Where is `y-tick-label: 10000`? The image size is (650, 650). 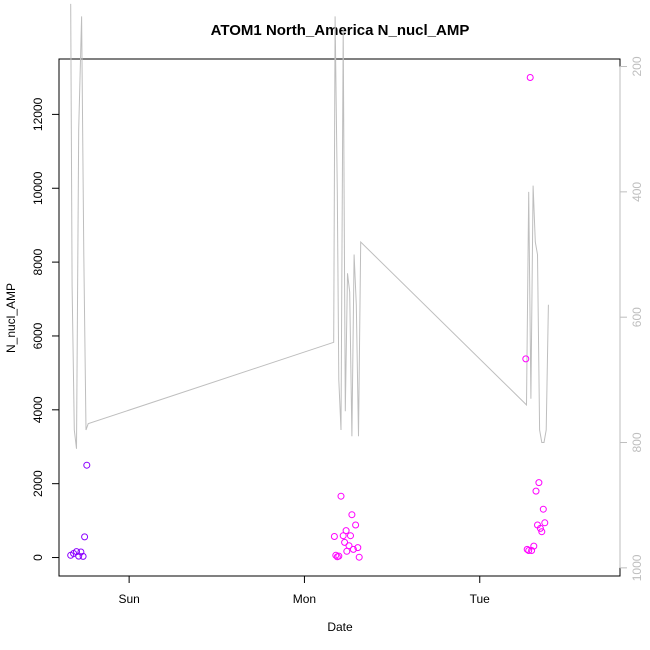 y-tick-label: 10000 is located at coordinates (38, 188).